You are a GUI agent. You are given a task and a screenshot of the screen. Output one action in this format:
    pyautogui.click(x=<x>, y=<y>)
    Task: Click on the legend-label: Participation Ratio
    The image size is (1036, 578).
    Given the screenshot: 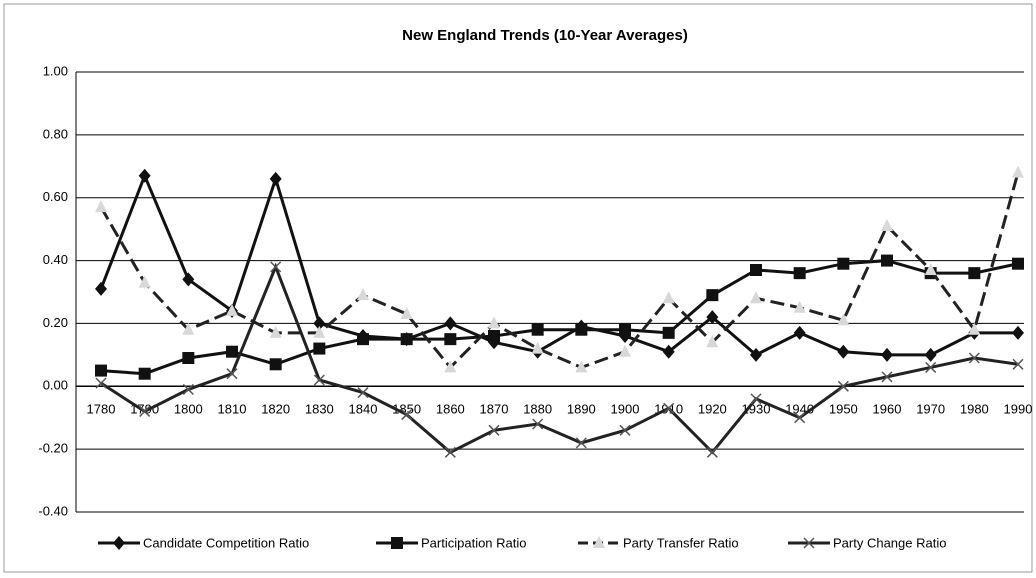 What is the action you would take?
    pyautogui.click(x=474, y=542)
    